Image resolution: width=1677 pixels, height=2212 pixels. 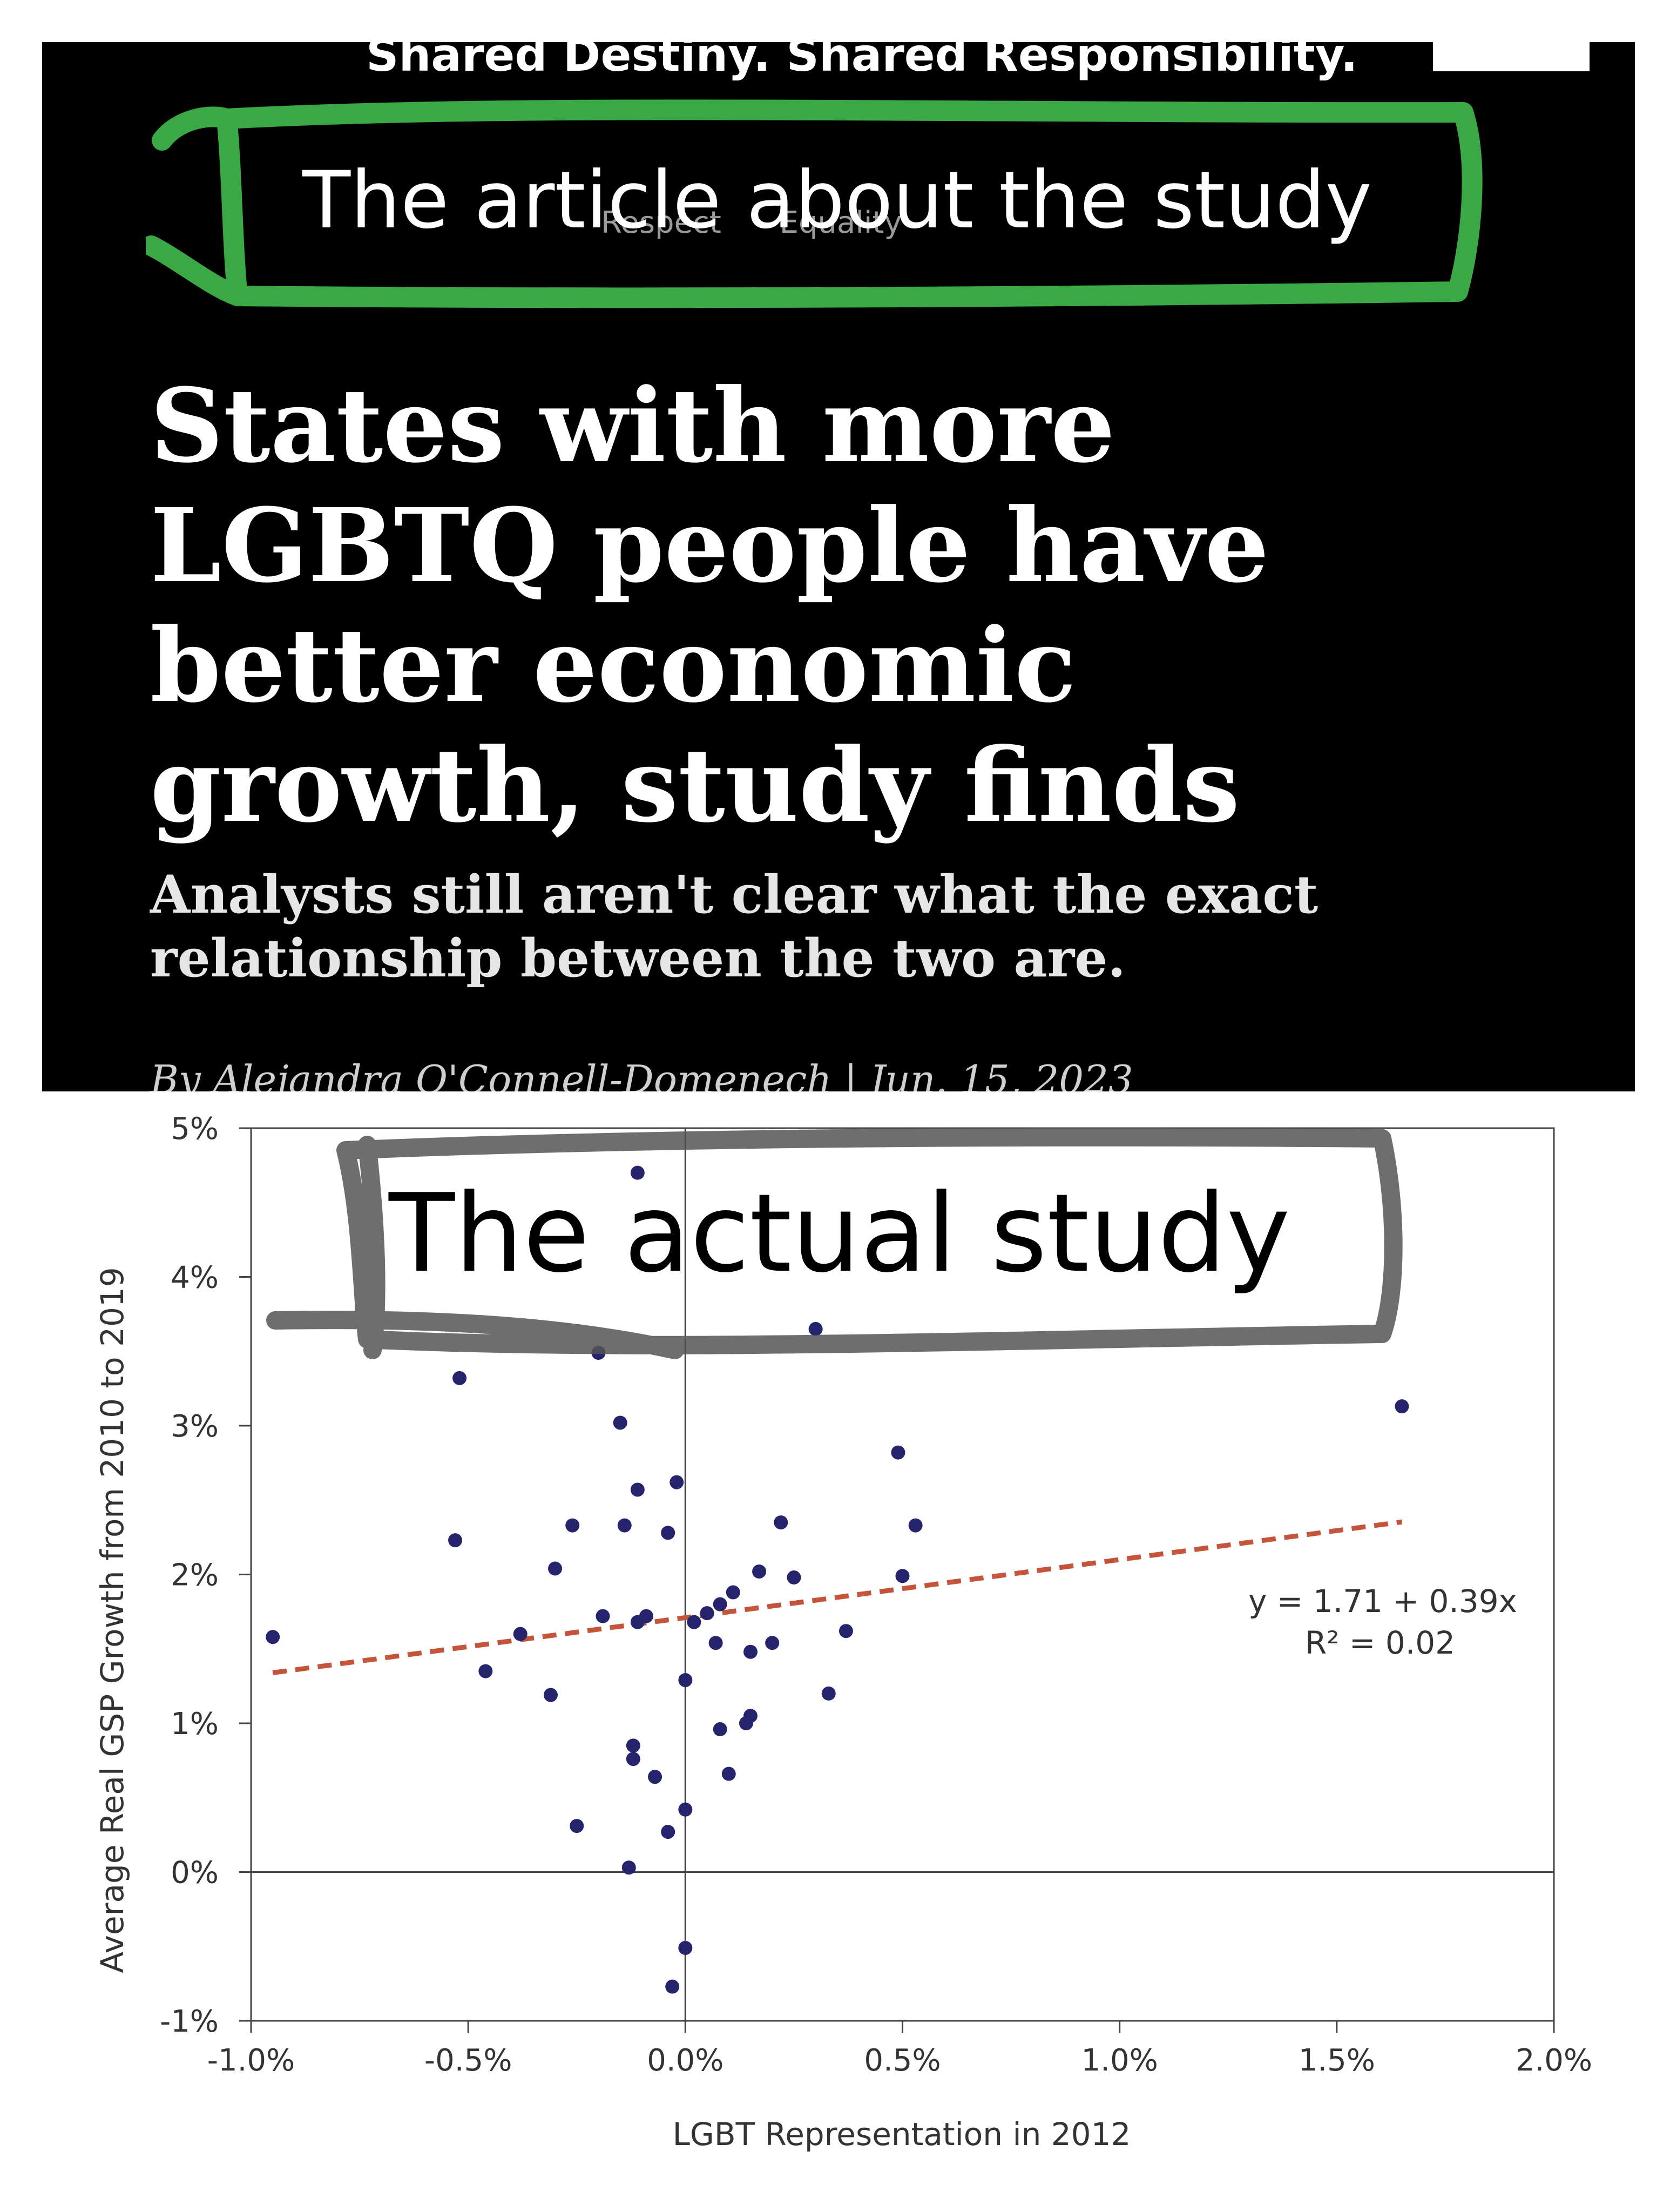 I want to click on site-tagline: Shared Destiny. Shared Responsibility., so click(x=862, y=62).